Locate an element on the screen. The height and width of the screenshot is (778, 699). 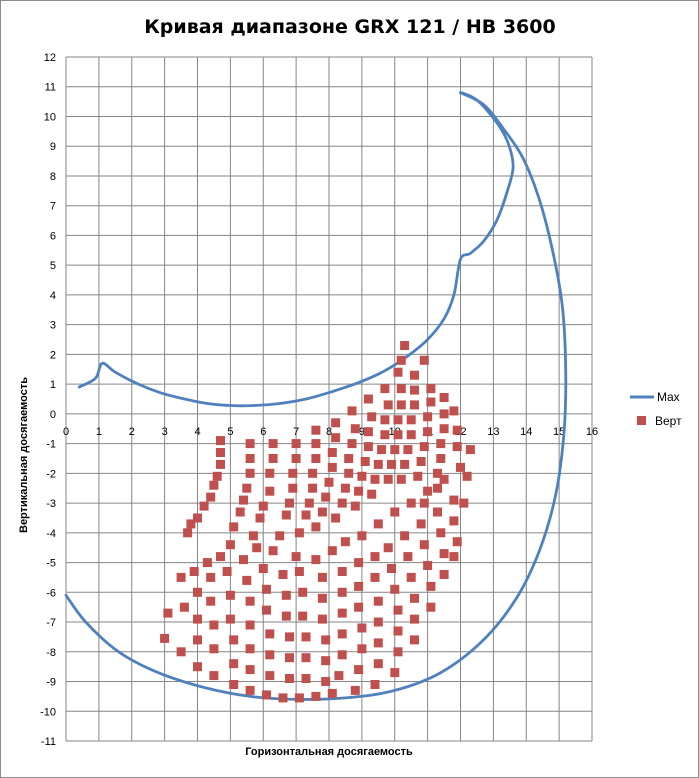
y-tick-label: -11 is located at coordinates (48, 742).